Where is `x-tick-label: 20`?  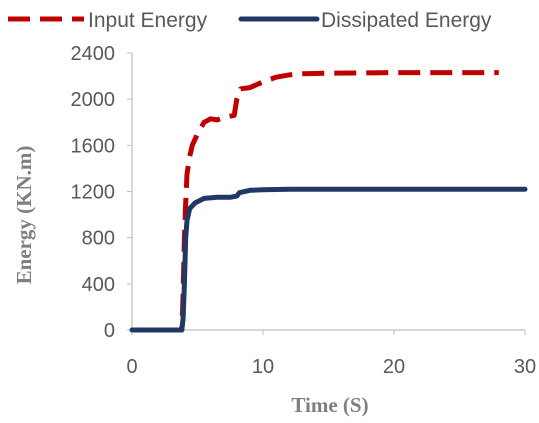
x-tick-label: 20 is located at coordinates (394, 367).